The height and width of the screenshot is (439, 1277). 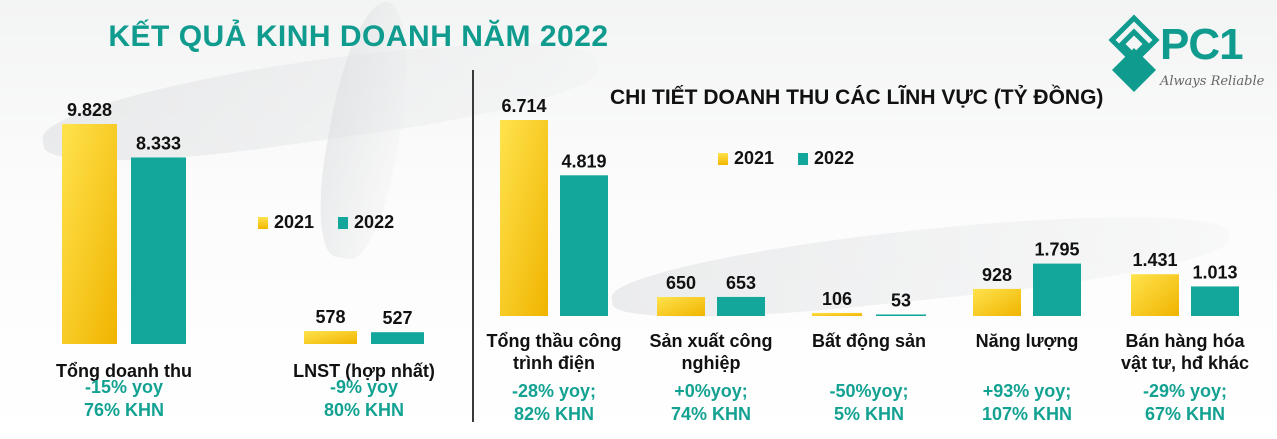 What do you see at coordinates (554, 403) in the screenshot?
I see `yoy-note: -28% yoy; 82% KHN` at bounding box center [554, 403].